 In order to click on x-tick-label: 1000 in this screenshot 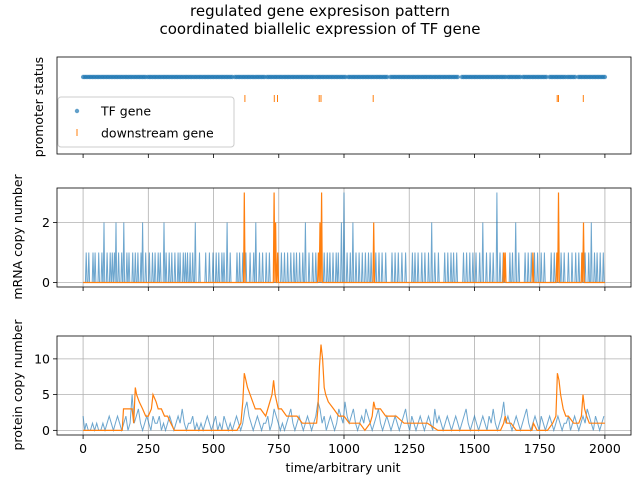, I will do `click(344, 448)`.